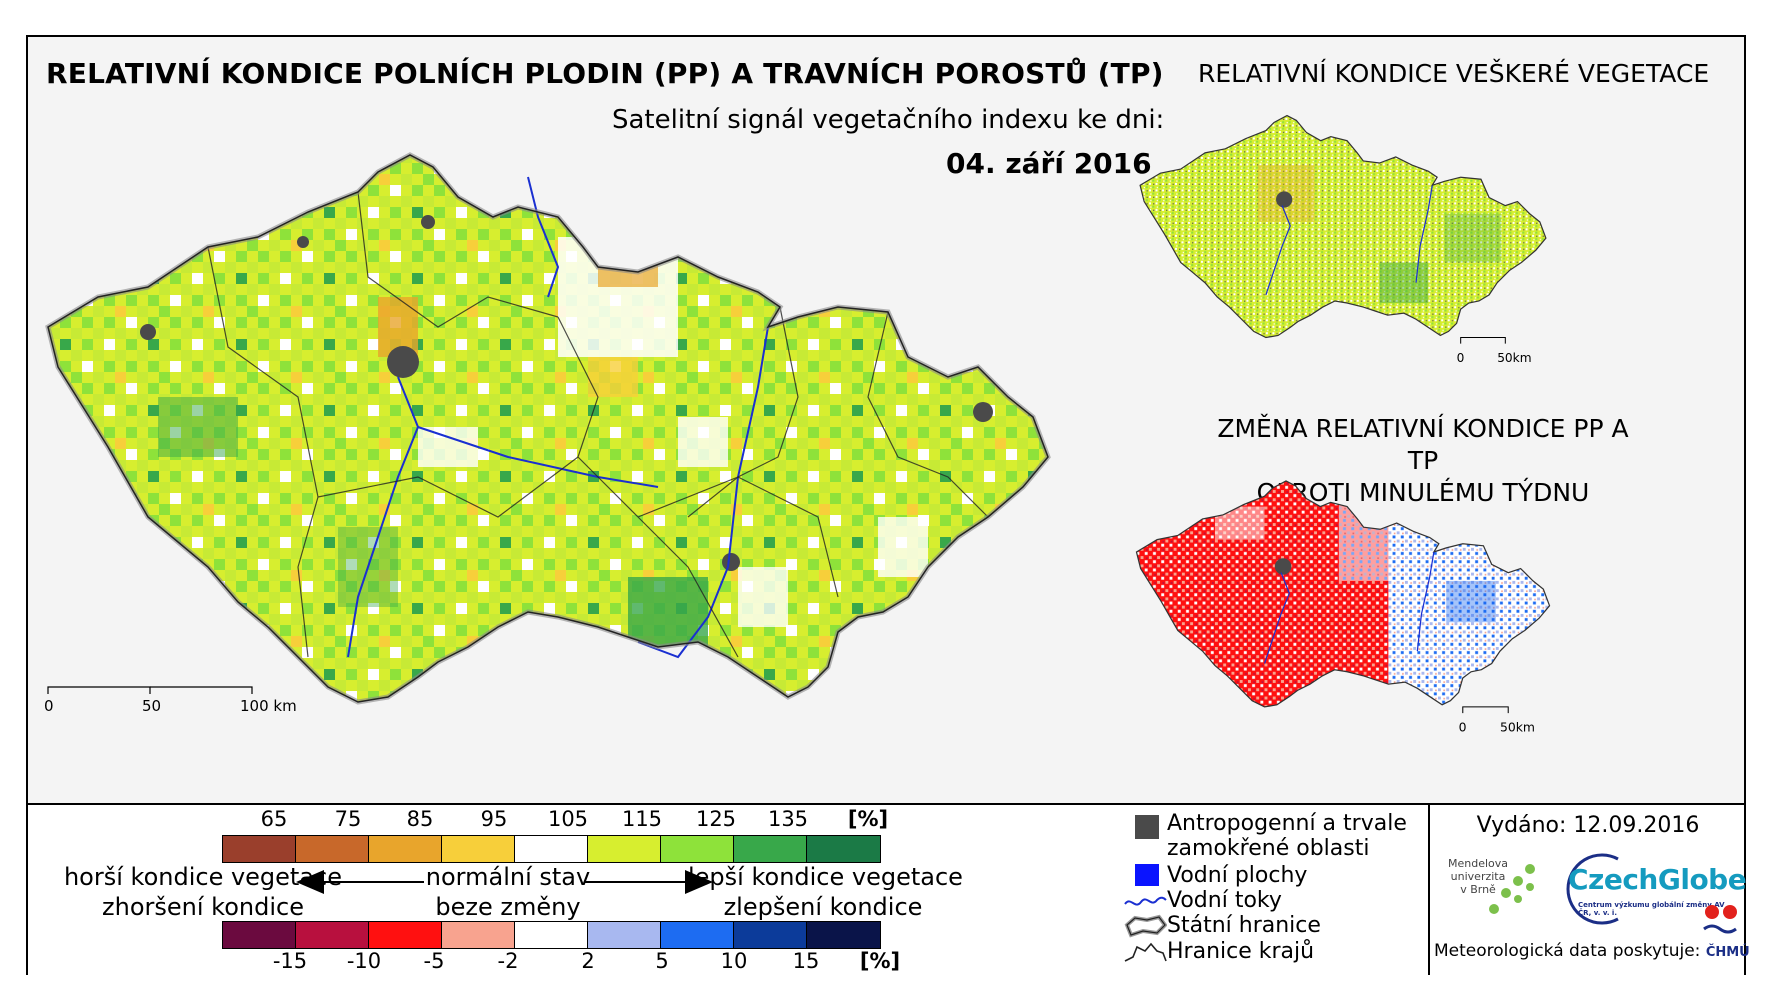 The height and width of the screenshot is (1003, 1772). I want to click on meteo-credit: Meteorologická data poskytuje: ČHMÚ, so click(1592, 951).